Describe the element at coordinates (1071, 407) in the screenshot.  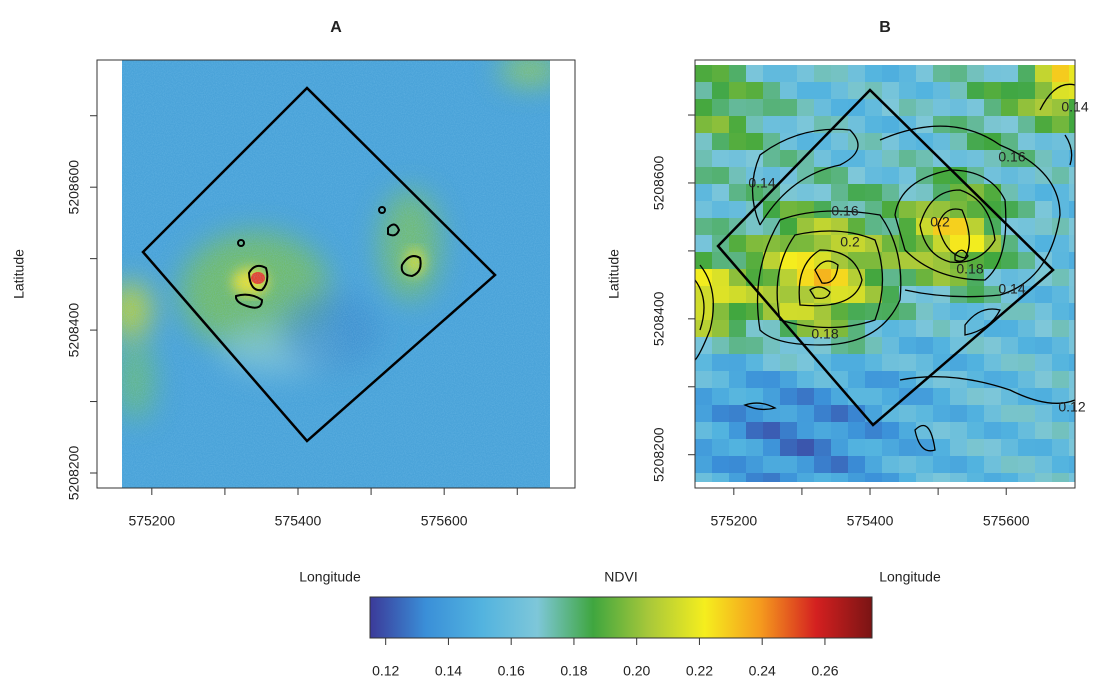
I see `contour-label: 0.12` at that location.